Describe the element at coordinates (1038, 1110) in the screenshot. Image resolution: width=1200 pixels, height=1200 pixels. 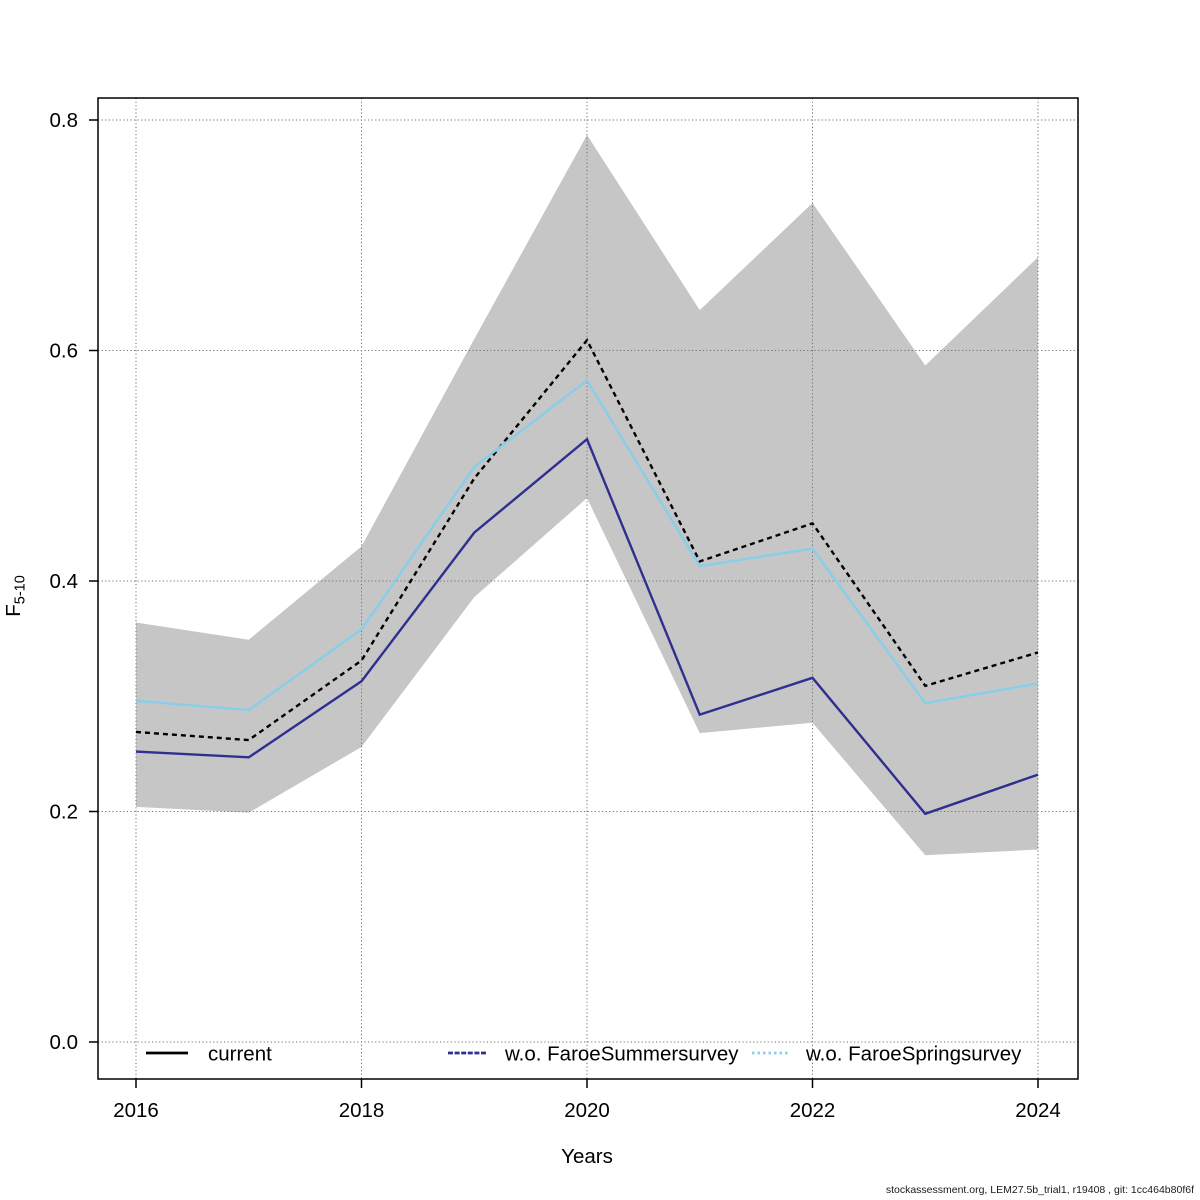
I see `x-tick-label-2024: 2024` at that location.